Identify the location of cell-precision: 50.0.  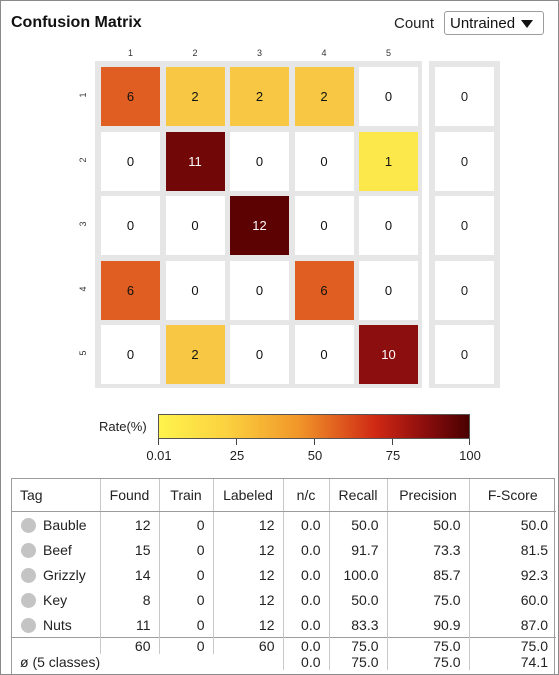
(428, 524).